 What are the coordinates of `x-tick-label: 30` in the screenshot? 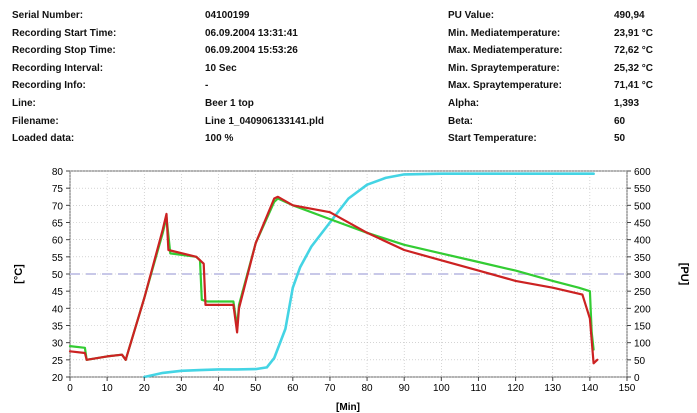 It's located at (182, 388).